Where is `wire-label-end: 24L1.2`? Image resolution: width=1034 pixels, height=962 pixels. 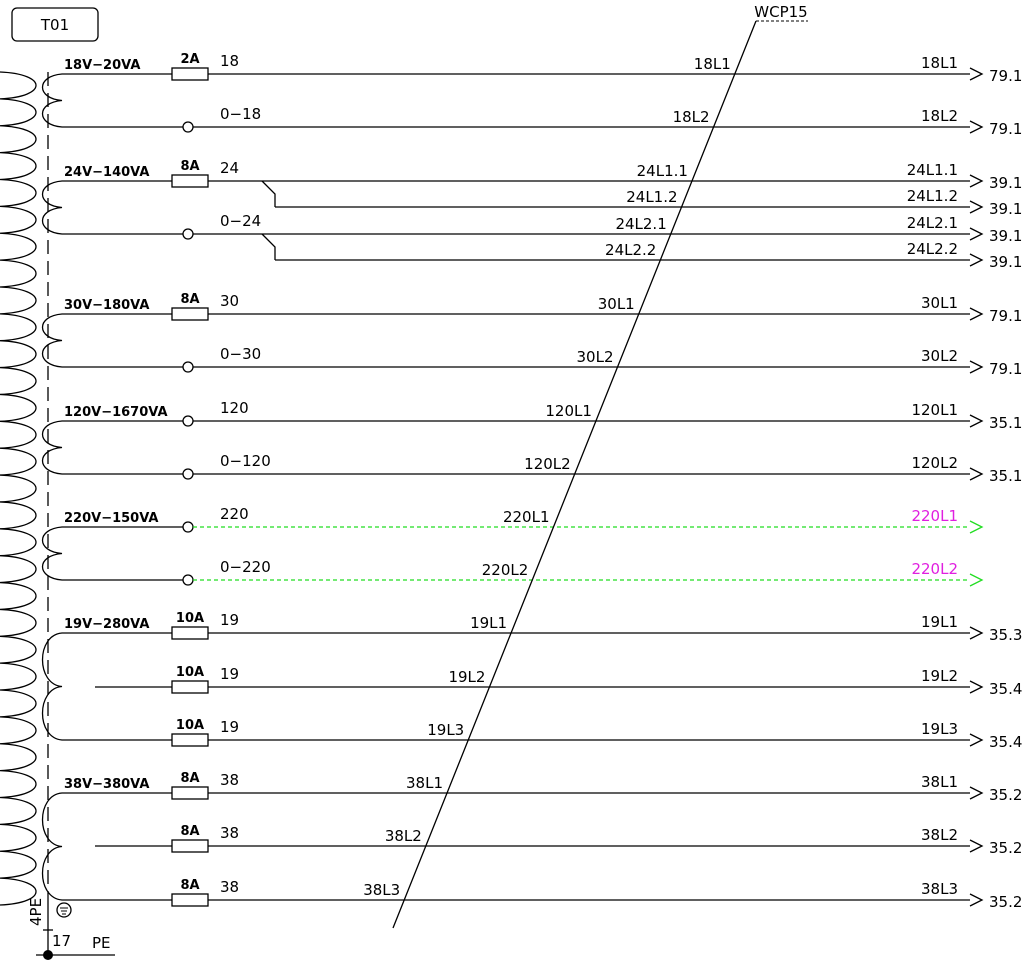 wire-label-end: 24L1.2 is located at coordinates (932, 196).